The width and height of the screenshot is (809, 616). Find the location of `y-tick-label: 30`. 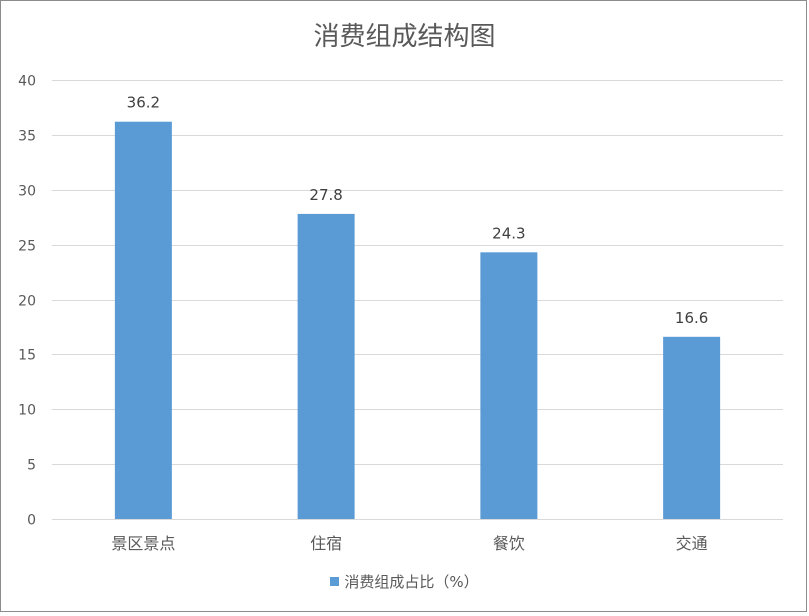

y-tick-label: 30 is located at coordinates (27, 192).